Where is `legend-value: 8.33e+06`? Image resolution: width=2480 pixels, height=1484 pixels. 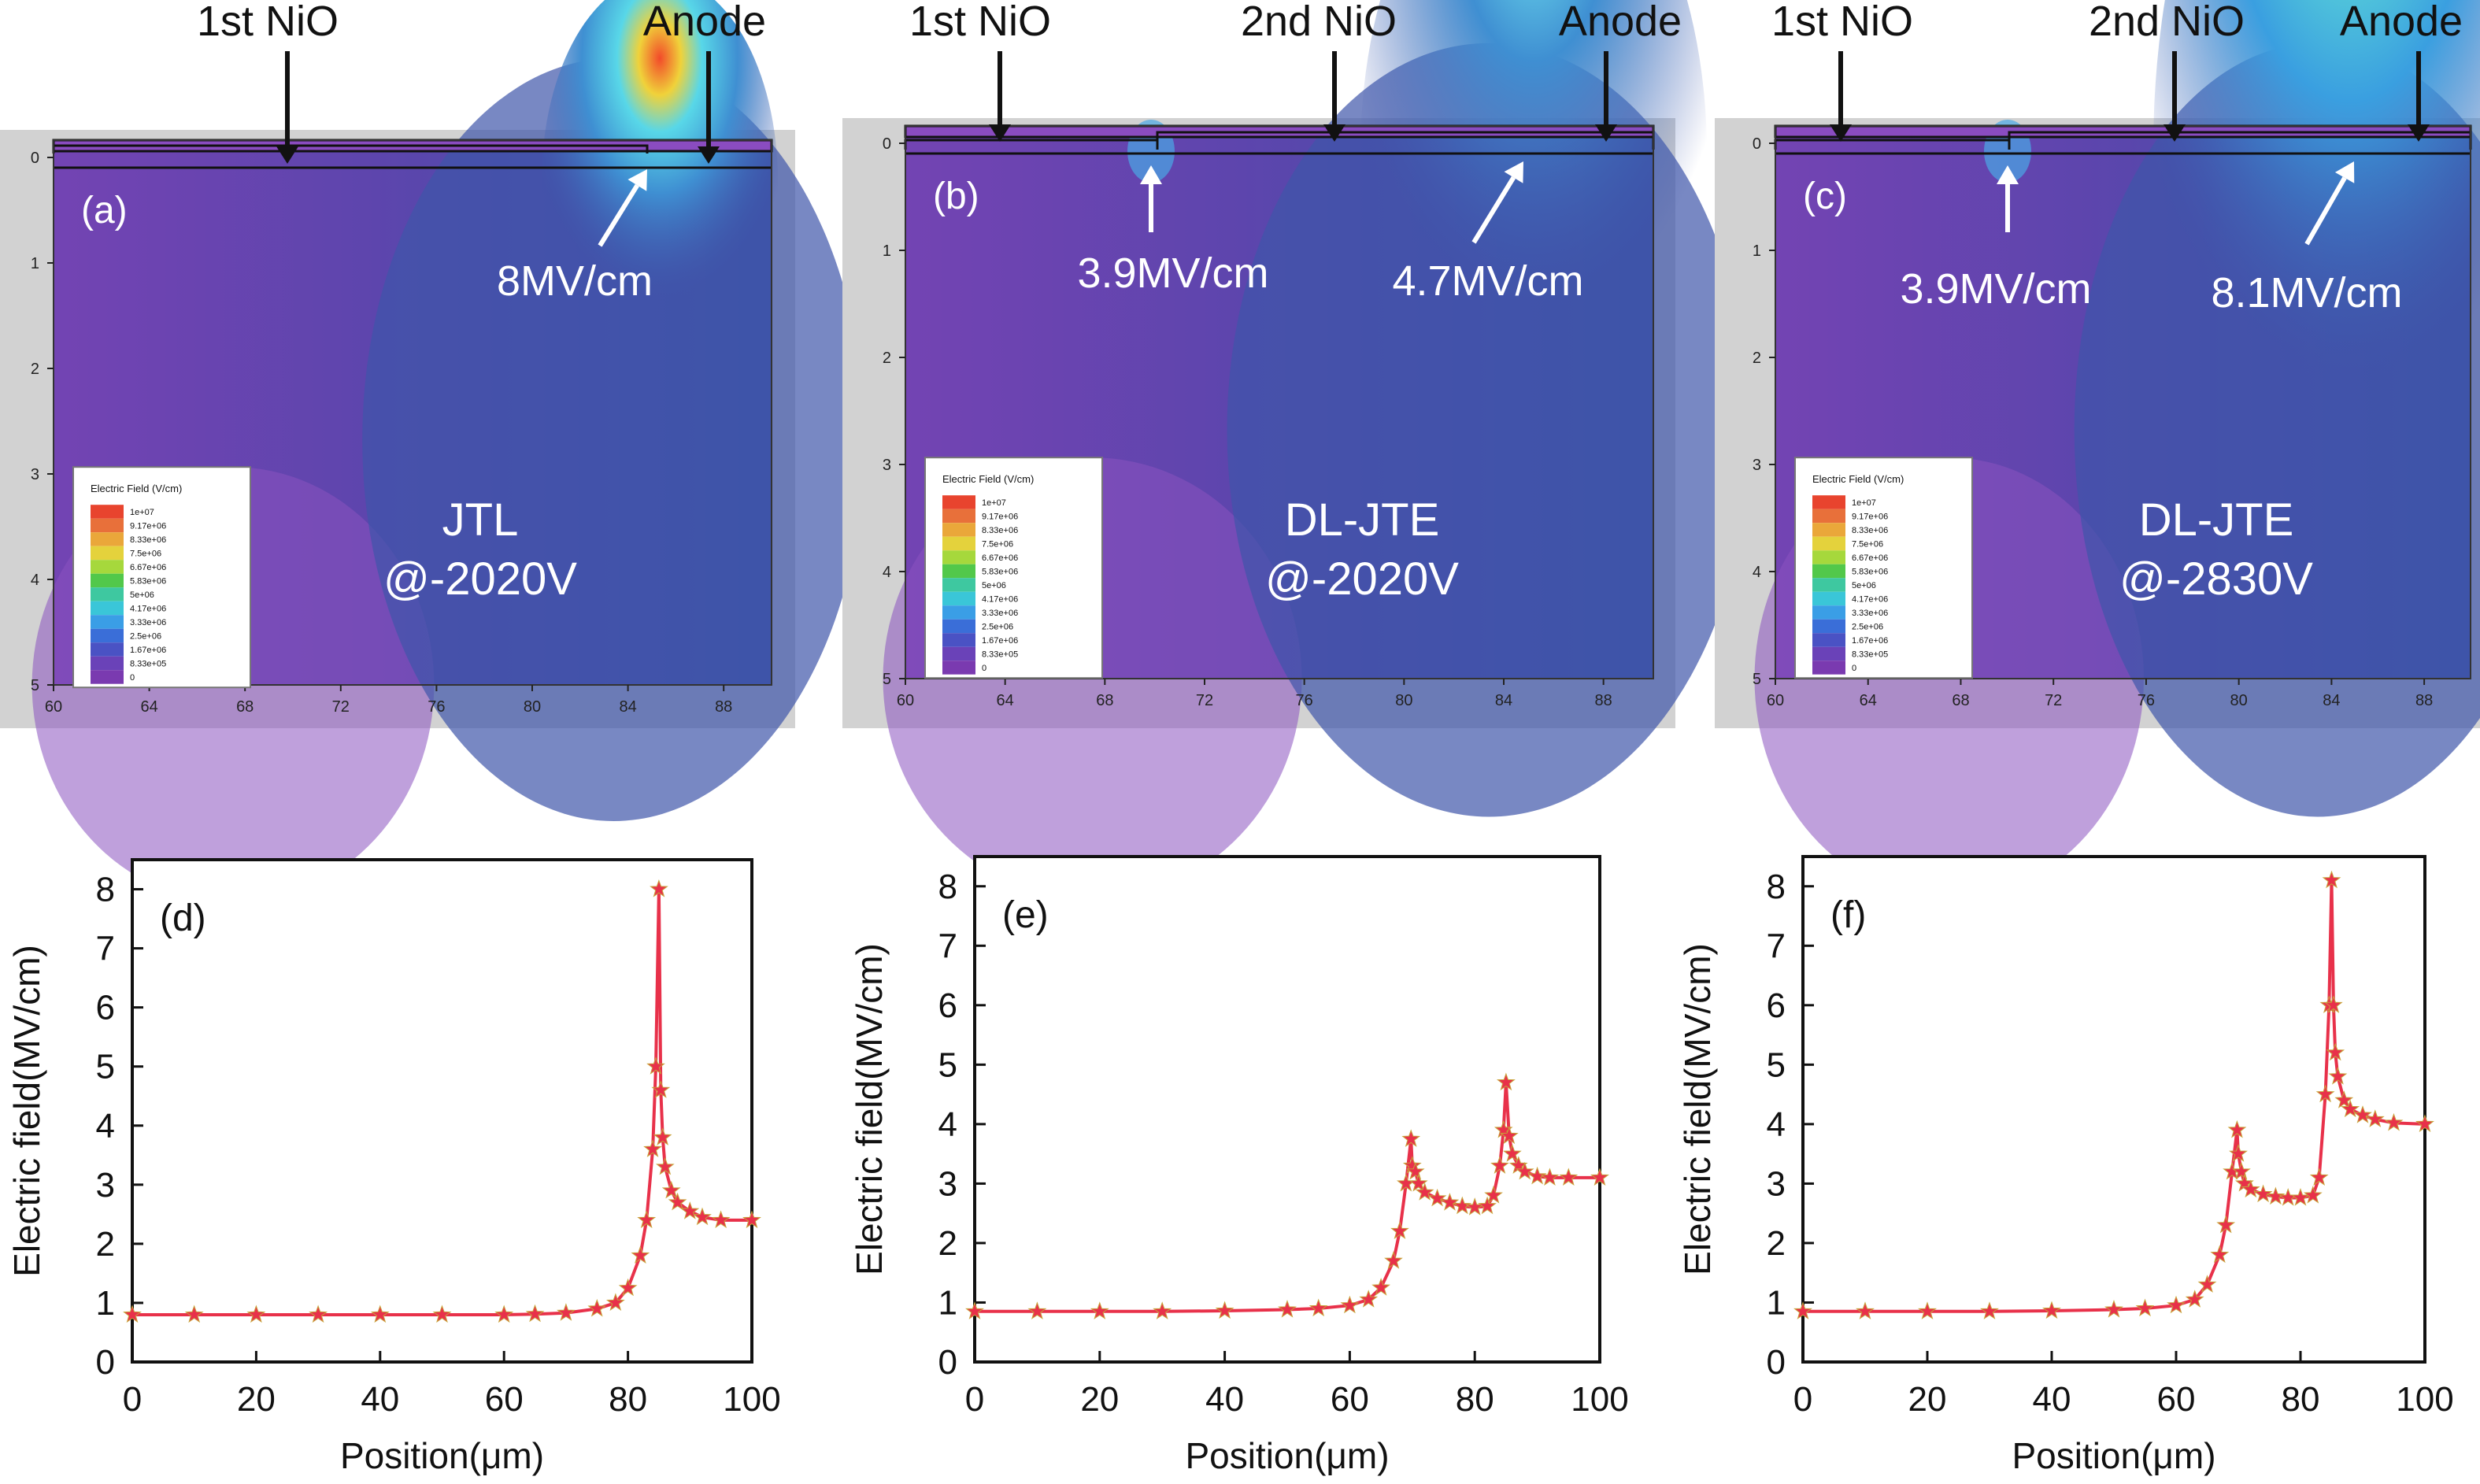 legend-value: 8.33e+06 is located at coordinates (148, 540).